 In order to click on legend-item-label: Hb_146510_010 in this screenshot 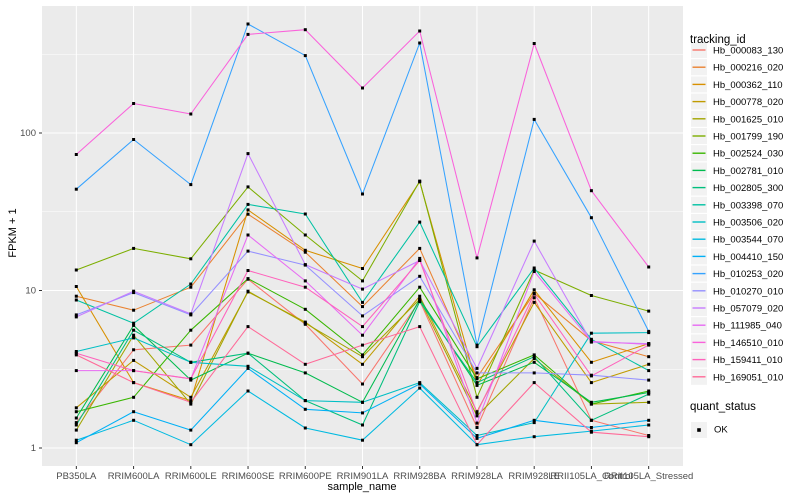, I will do `click(748, 343)`.